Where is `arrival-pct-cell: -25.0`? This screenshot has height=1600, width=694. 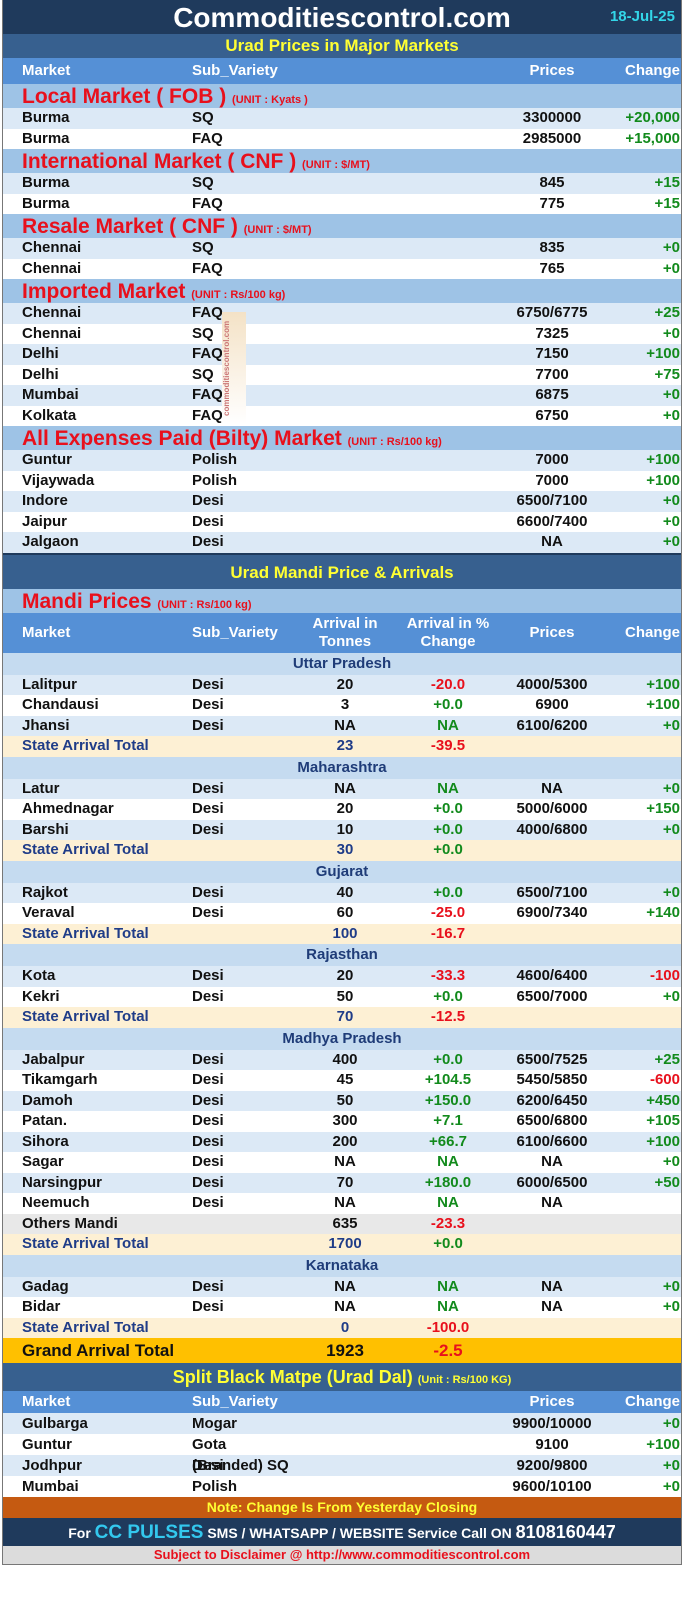 arrival-pct-cell: -25.0 is located at coordinates (448, 912).